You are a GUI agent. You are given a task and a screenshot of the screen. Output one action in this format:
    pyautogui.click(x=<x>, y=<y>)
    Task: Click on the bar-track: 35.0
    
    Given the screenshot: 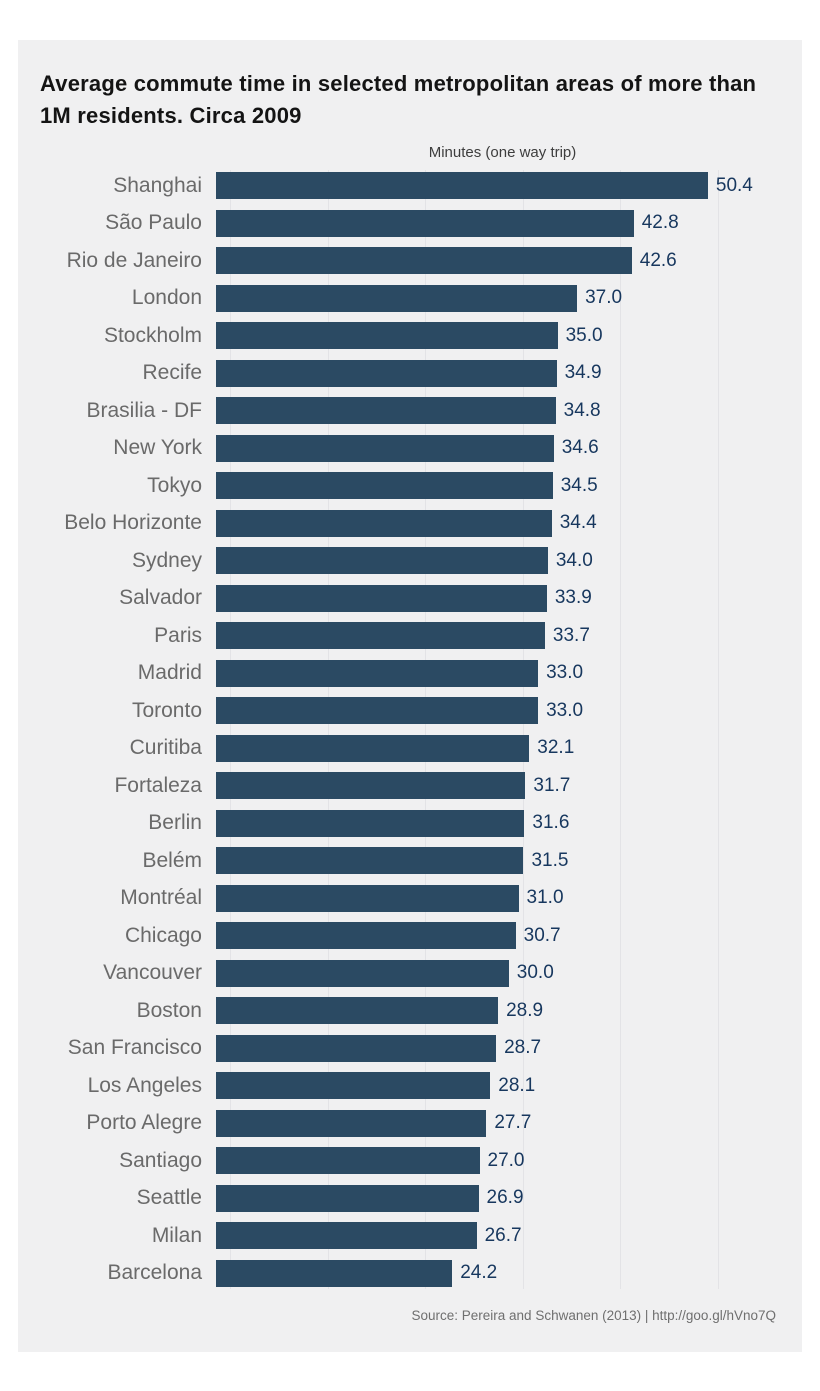 What is the action you would take?
    pyautogui.click(x=498, y=336)
    